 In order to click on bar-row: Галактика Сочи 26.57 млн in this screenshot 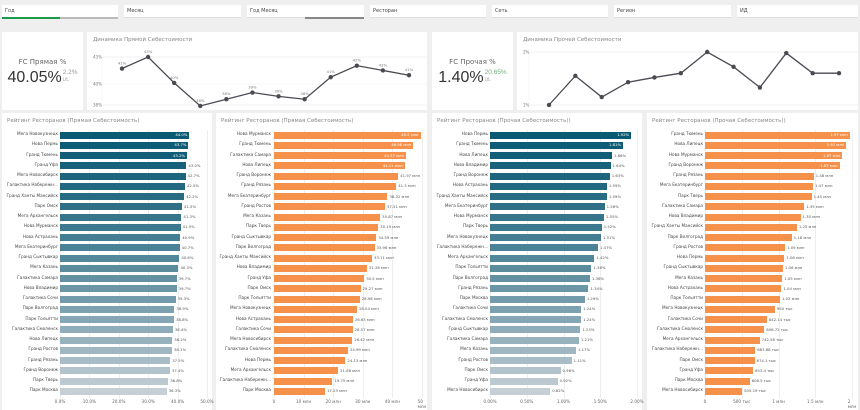, I will do `click(321, 330)`.